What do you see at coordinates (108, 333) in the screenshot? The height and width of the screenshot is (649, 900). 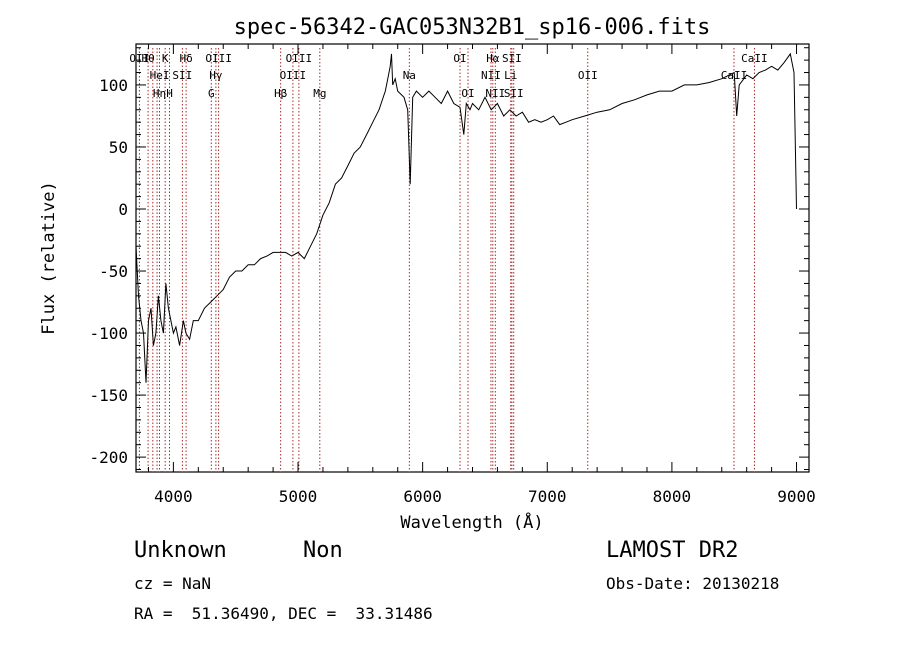 I see `y-tick-label: -100` at bounding box center [108, 333].